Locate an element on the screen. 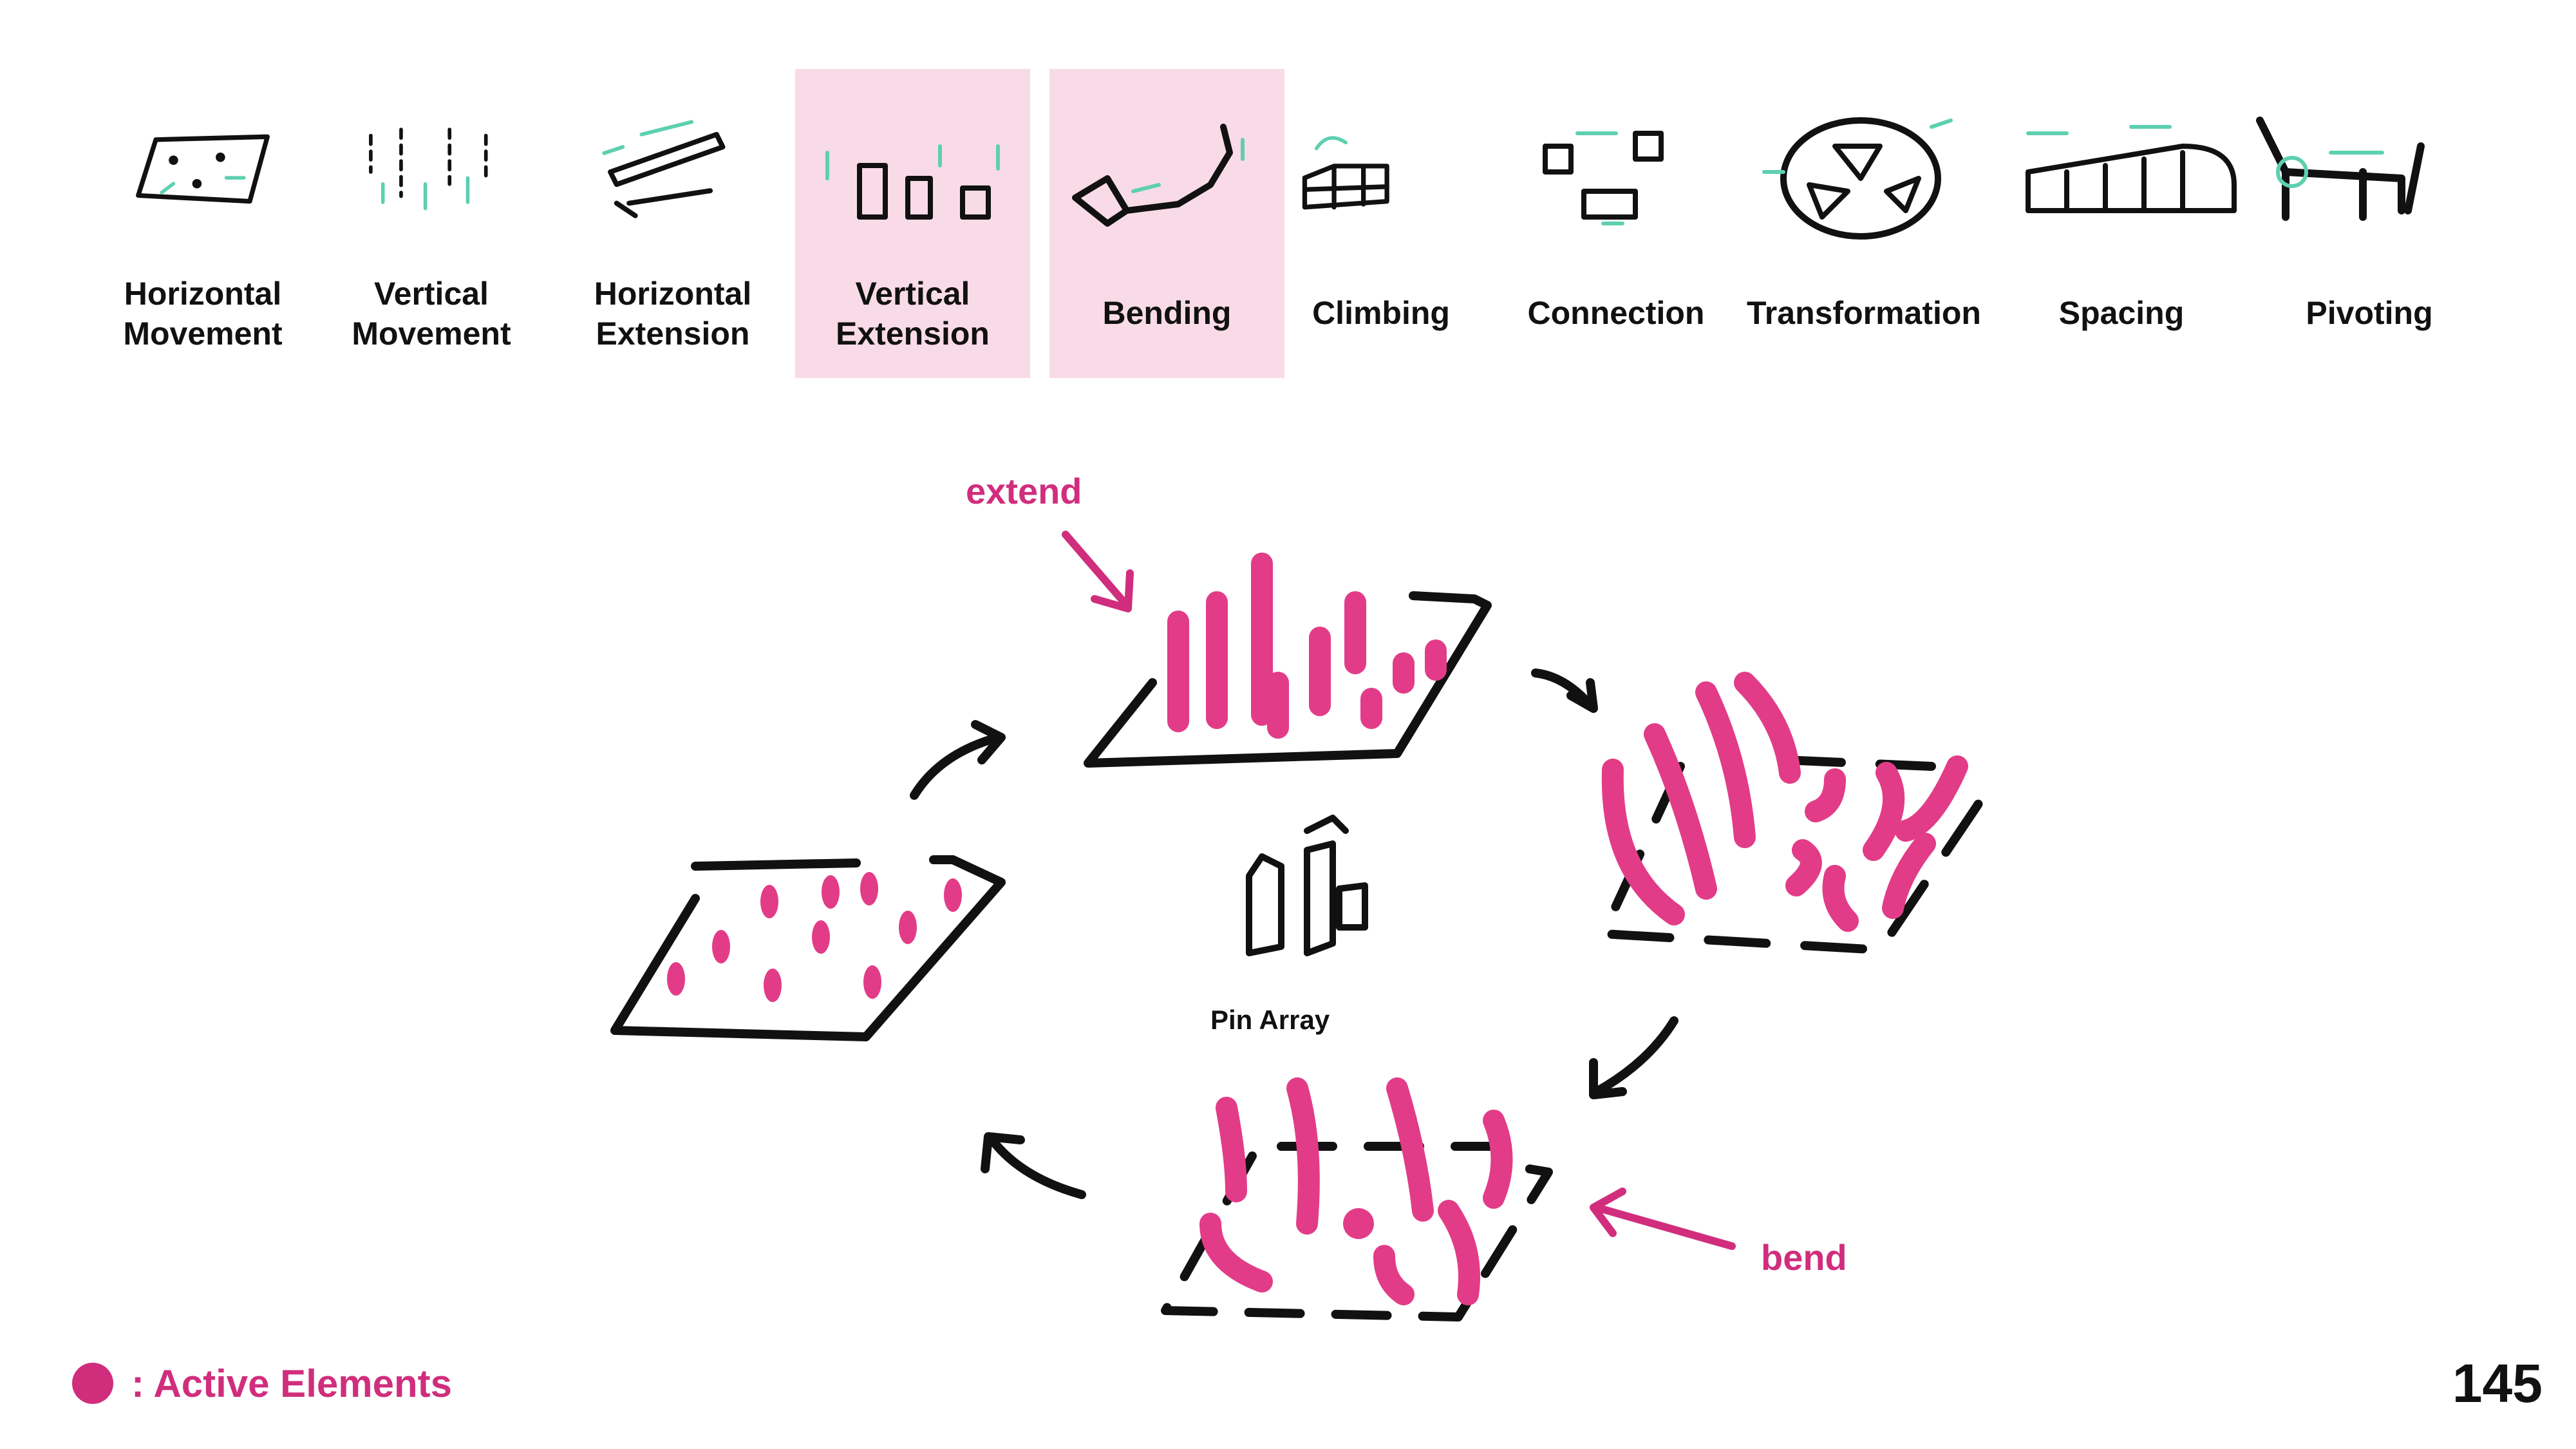  vertical-extension-sketch is located at coordinates (912, 182).